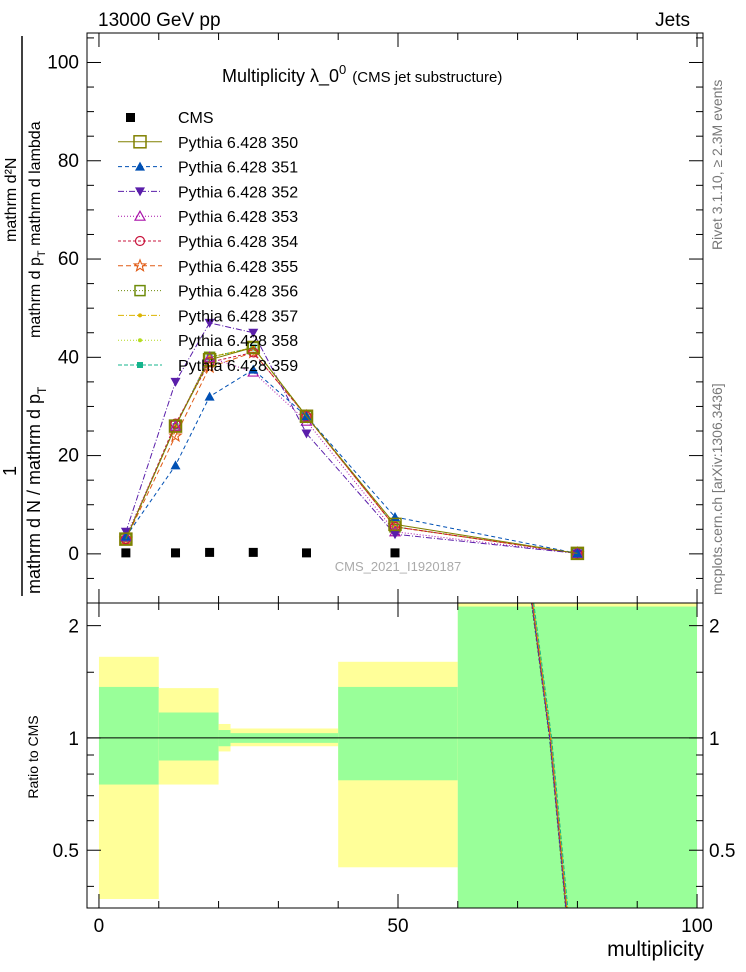  Describe the element at coordinates (238, 242) in the screenshot. I see `legend-label: Pythia 6.428 354` at that location.